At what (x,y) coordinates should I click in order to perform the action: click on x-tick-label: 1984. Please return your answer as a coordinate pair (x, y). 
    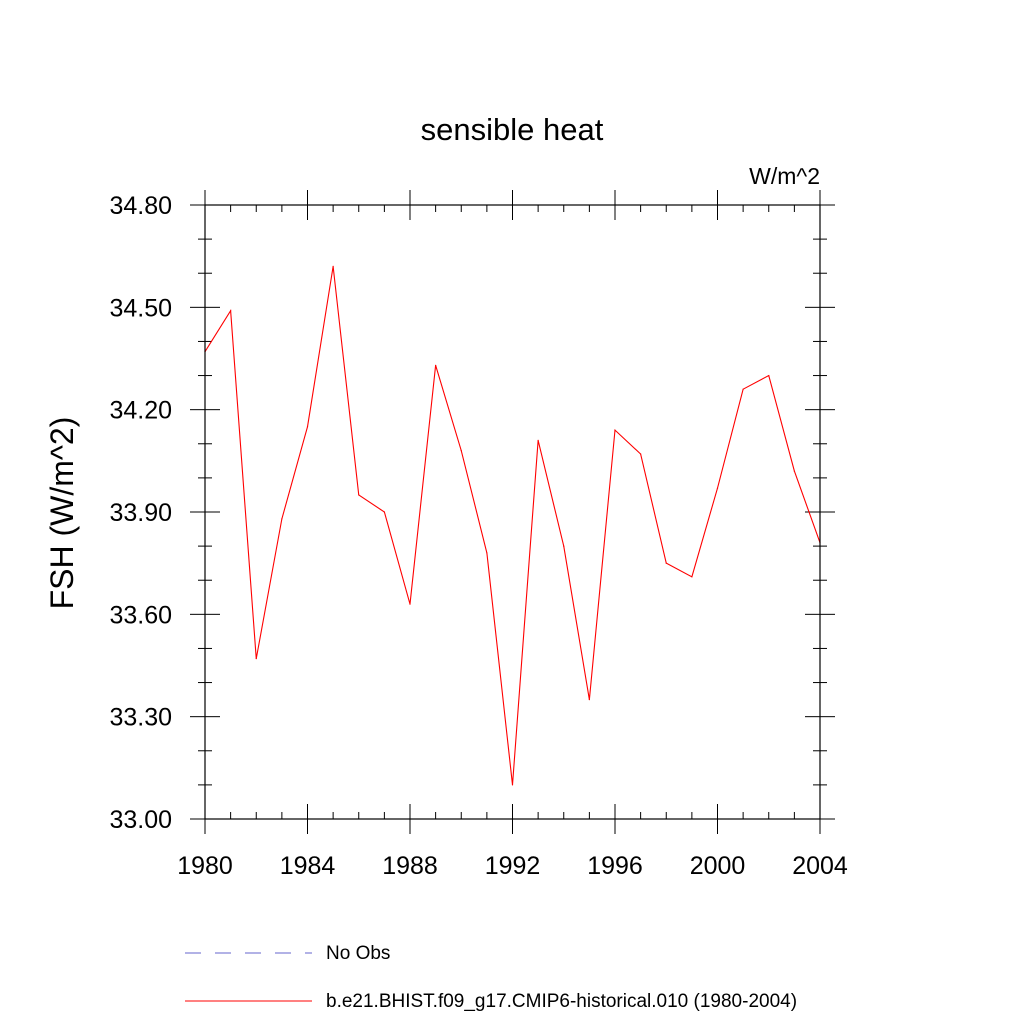
    Looking at the image, I should click on (308, 866).